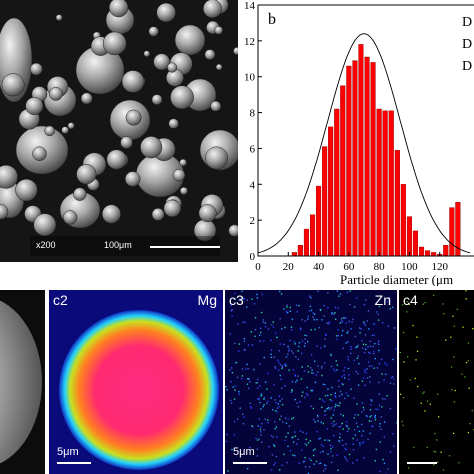 This screenshot has width=474, height=474. Describe the element at coordinates (422, 463) in the screenshot. I see `map-c4-scale-bar` at that location.